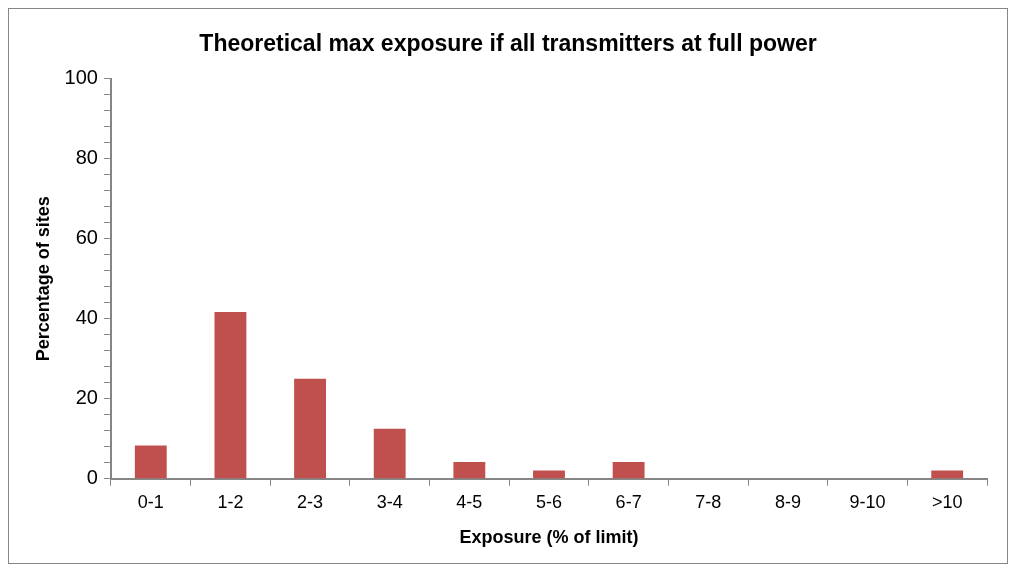 The image size is (1019, 577). What do you see at coordinates (86, 397) in the screenshot?
I see `y-tick-label: 20` at bounding box center [86, 397].